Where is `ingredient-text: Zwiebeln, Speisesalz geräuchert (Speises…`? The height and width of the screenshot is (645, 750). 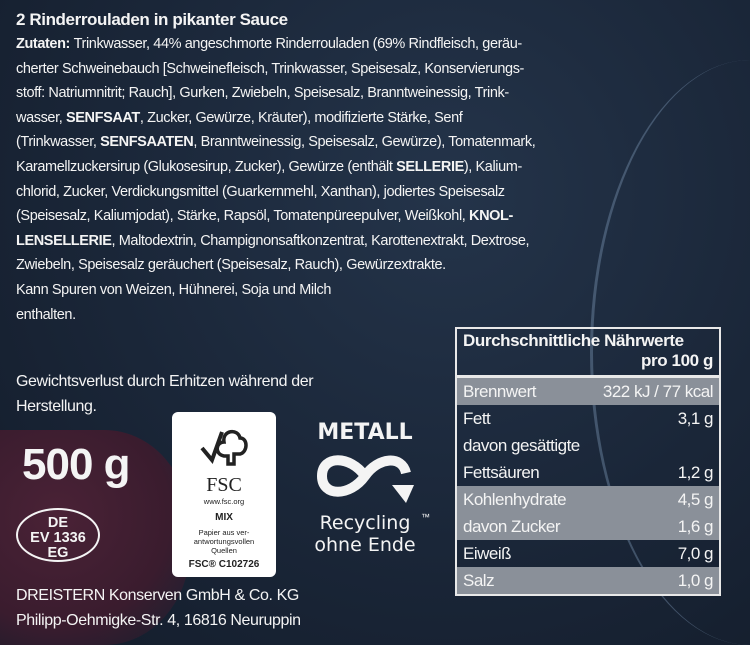
ingredient-text: Zwiebeln, Speisesalz geräuchert (Speises… is located at coordinates (231, 265).